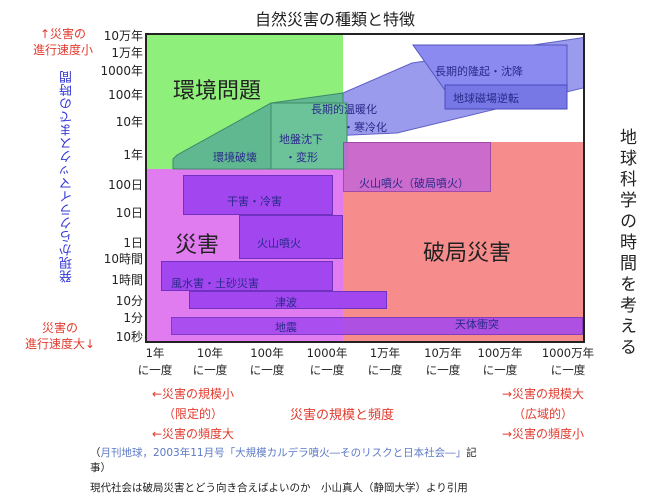  I want to click on label-kanbatsu: 干害・冷害, so click(254, 201).